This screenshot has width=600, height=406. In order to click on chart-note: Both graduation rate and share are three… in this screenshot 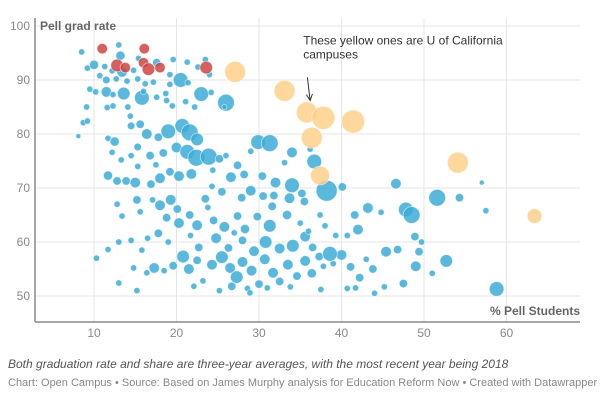, I will do `click(258, 364)`.